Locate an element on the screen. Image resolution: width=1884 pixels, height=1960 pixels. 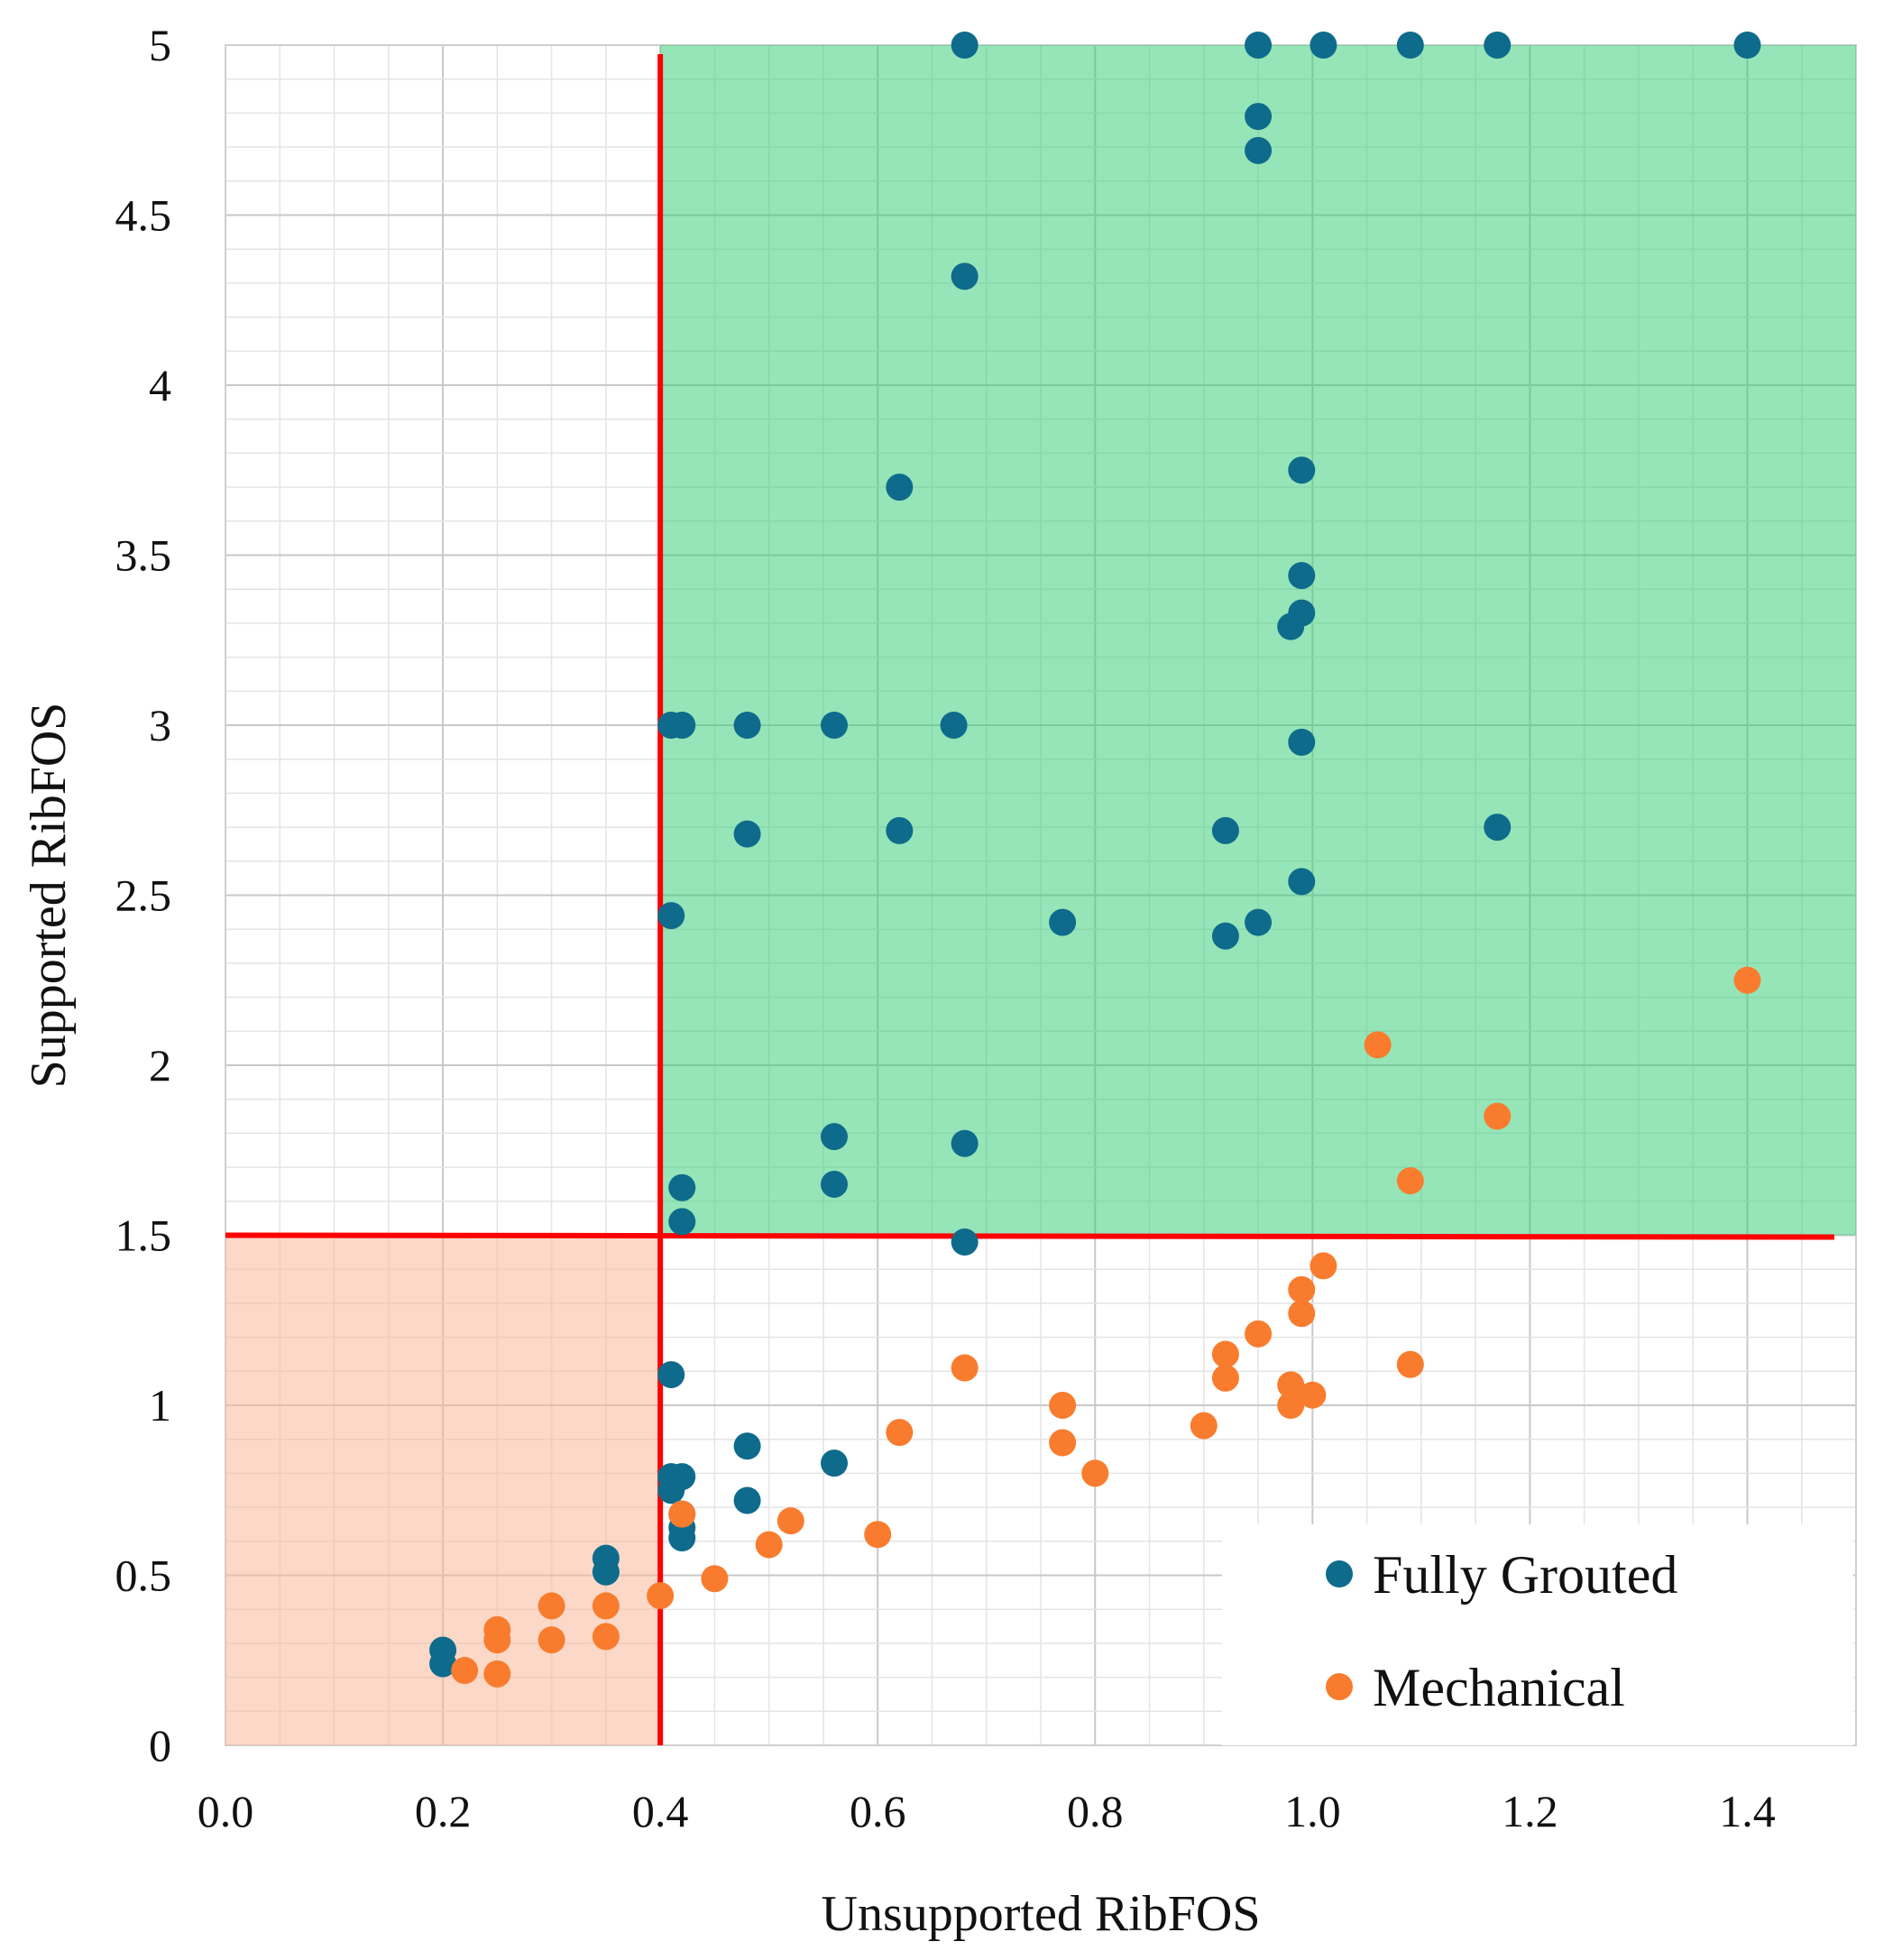
x-tick-label: 1.0 is located at coordinates (1312, 1811).